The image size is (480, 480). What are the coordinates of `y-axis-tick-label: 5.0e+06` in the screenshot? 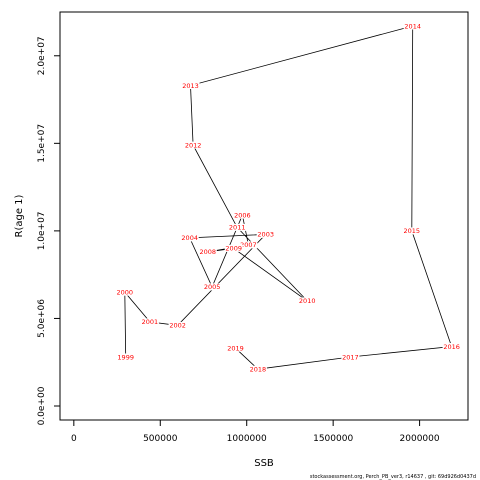 It's located at (42, 318).